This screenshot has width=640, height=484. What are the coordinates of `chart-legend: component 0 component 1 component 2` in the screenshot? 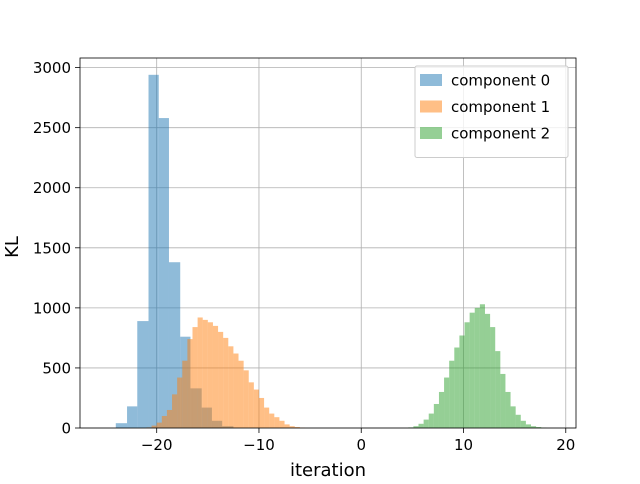 It's located at (491, 112).